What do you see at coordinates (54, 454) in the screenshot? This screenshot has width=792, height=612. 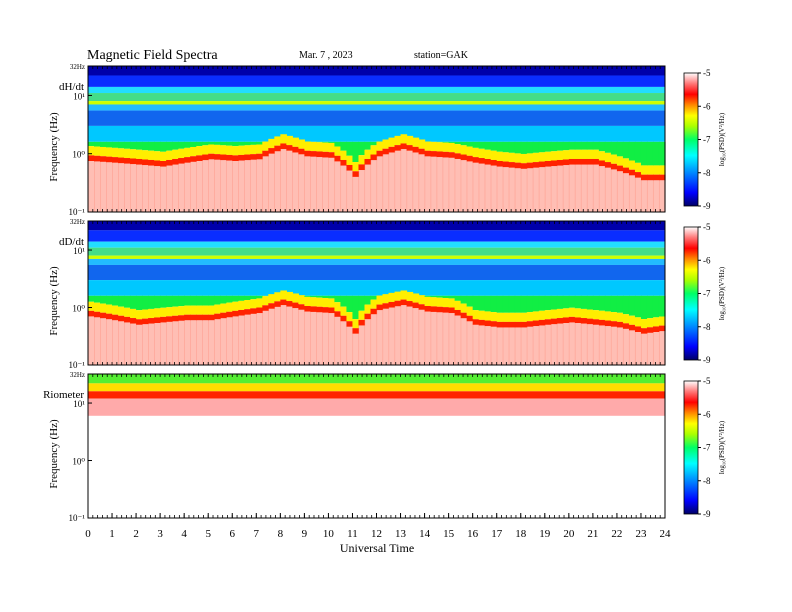 I see `y-axis-label: Frequency (Hz)` at bounding box center [54, 454].